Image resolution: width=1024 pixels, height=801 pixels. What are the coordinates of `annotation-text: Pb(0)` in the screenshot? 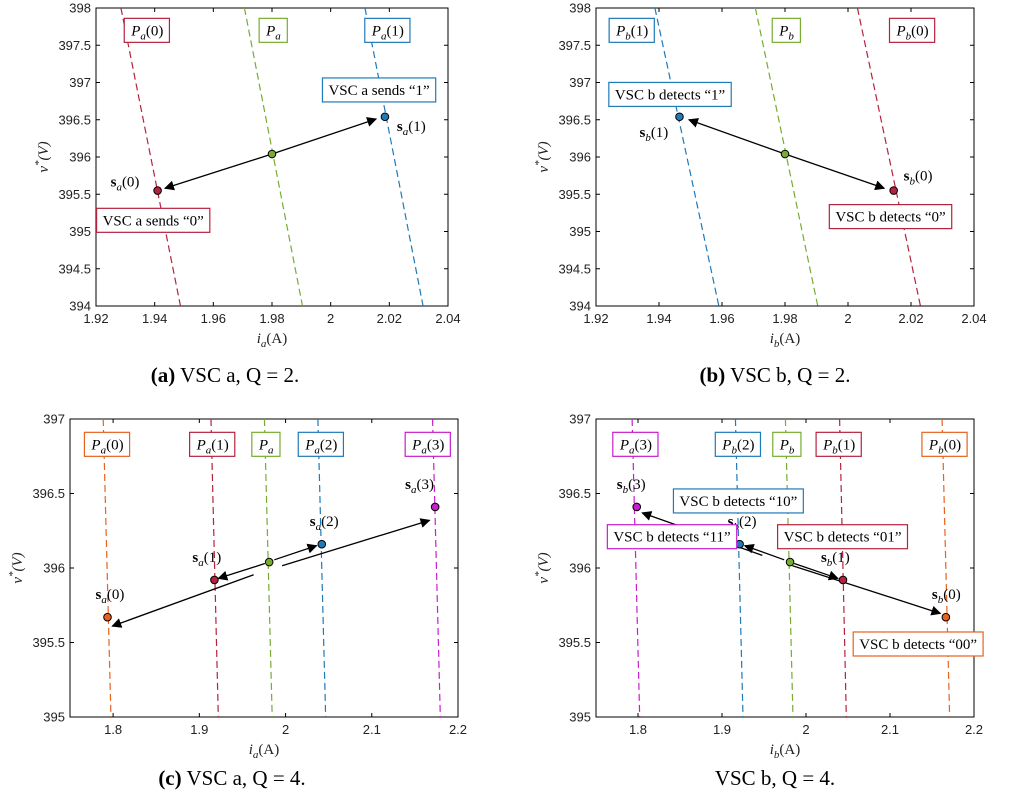 It's located at (944, 446).